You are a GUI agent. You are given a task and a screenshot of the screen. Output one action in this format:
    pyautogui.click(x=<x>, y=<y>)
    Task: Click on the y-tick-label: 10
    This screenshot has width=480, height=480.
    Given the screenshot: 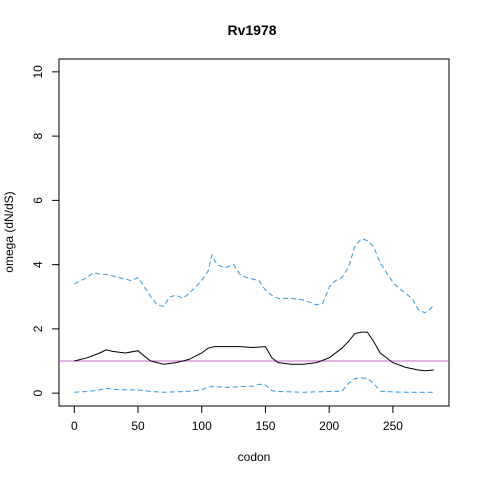 What is the action you would take?
    pyautogui.click(x=38, y=72)
    